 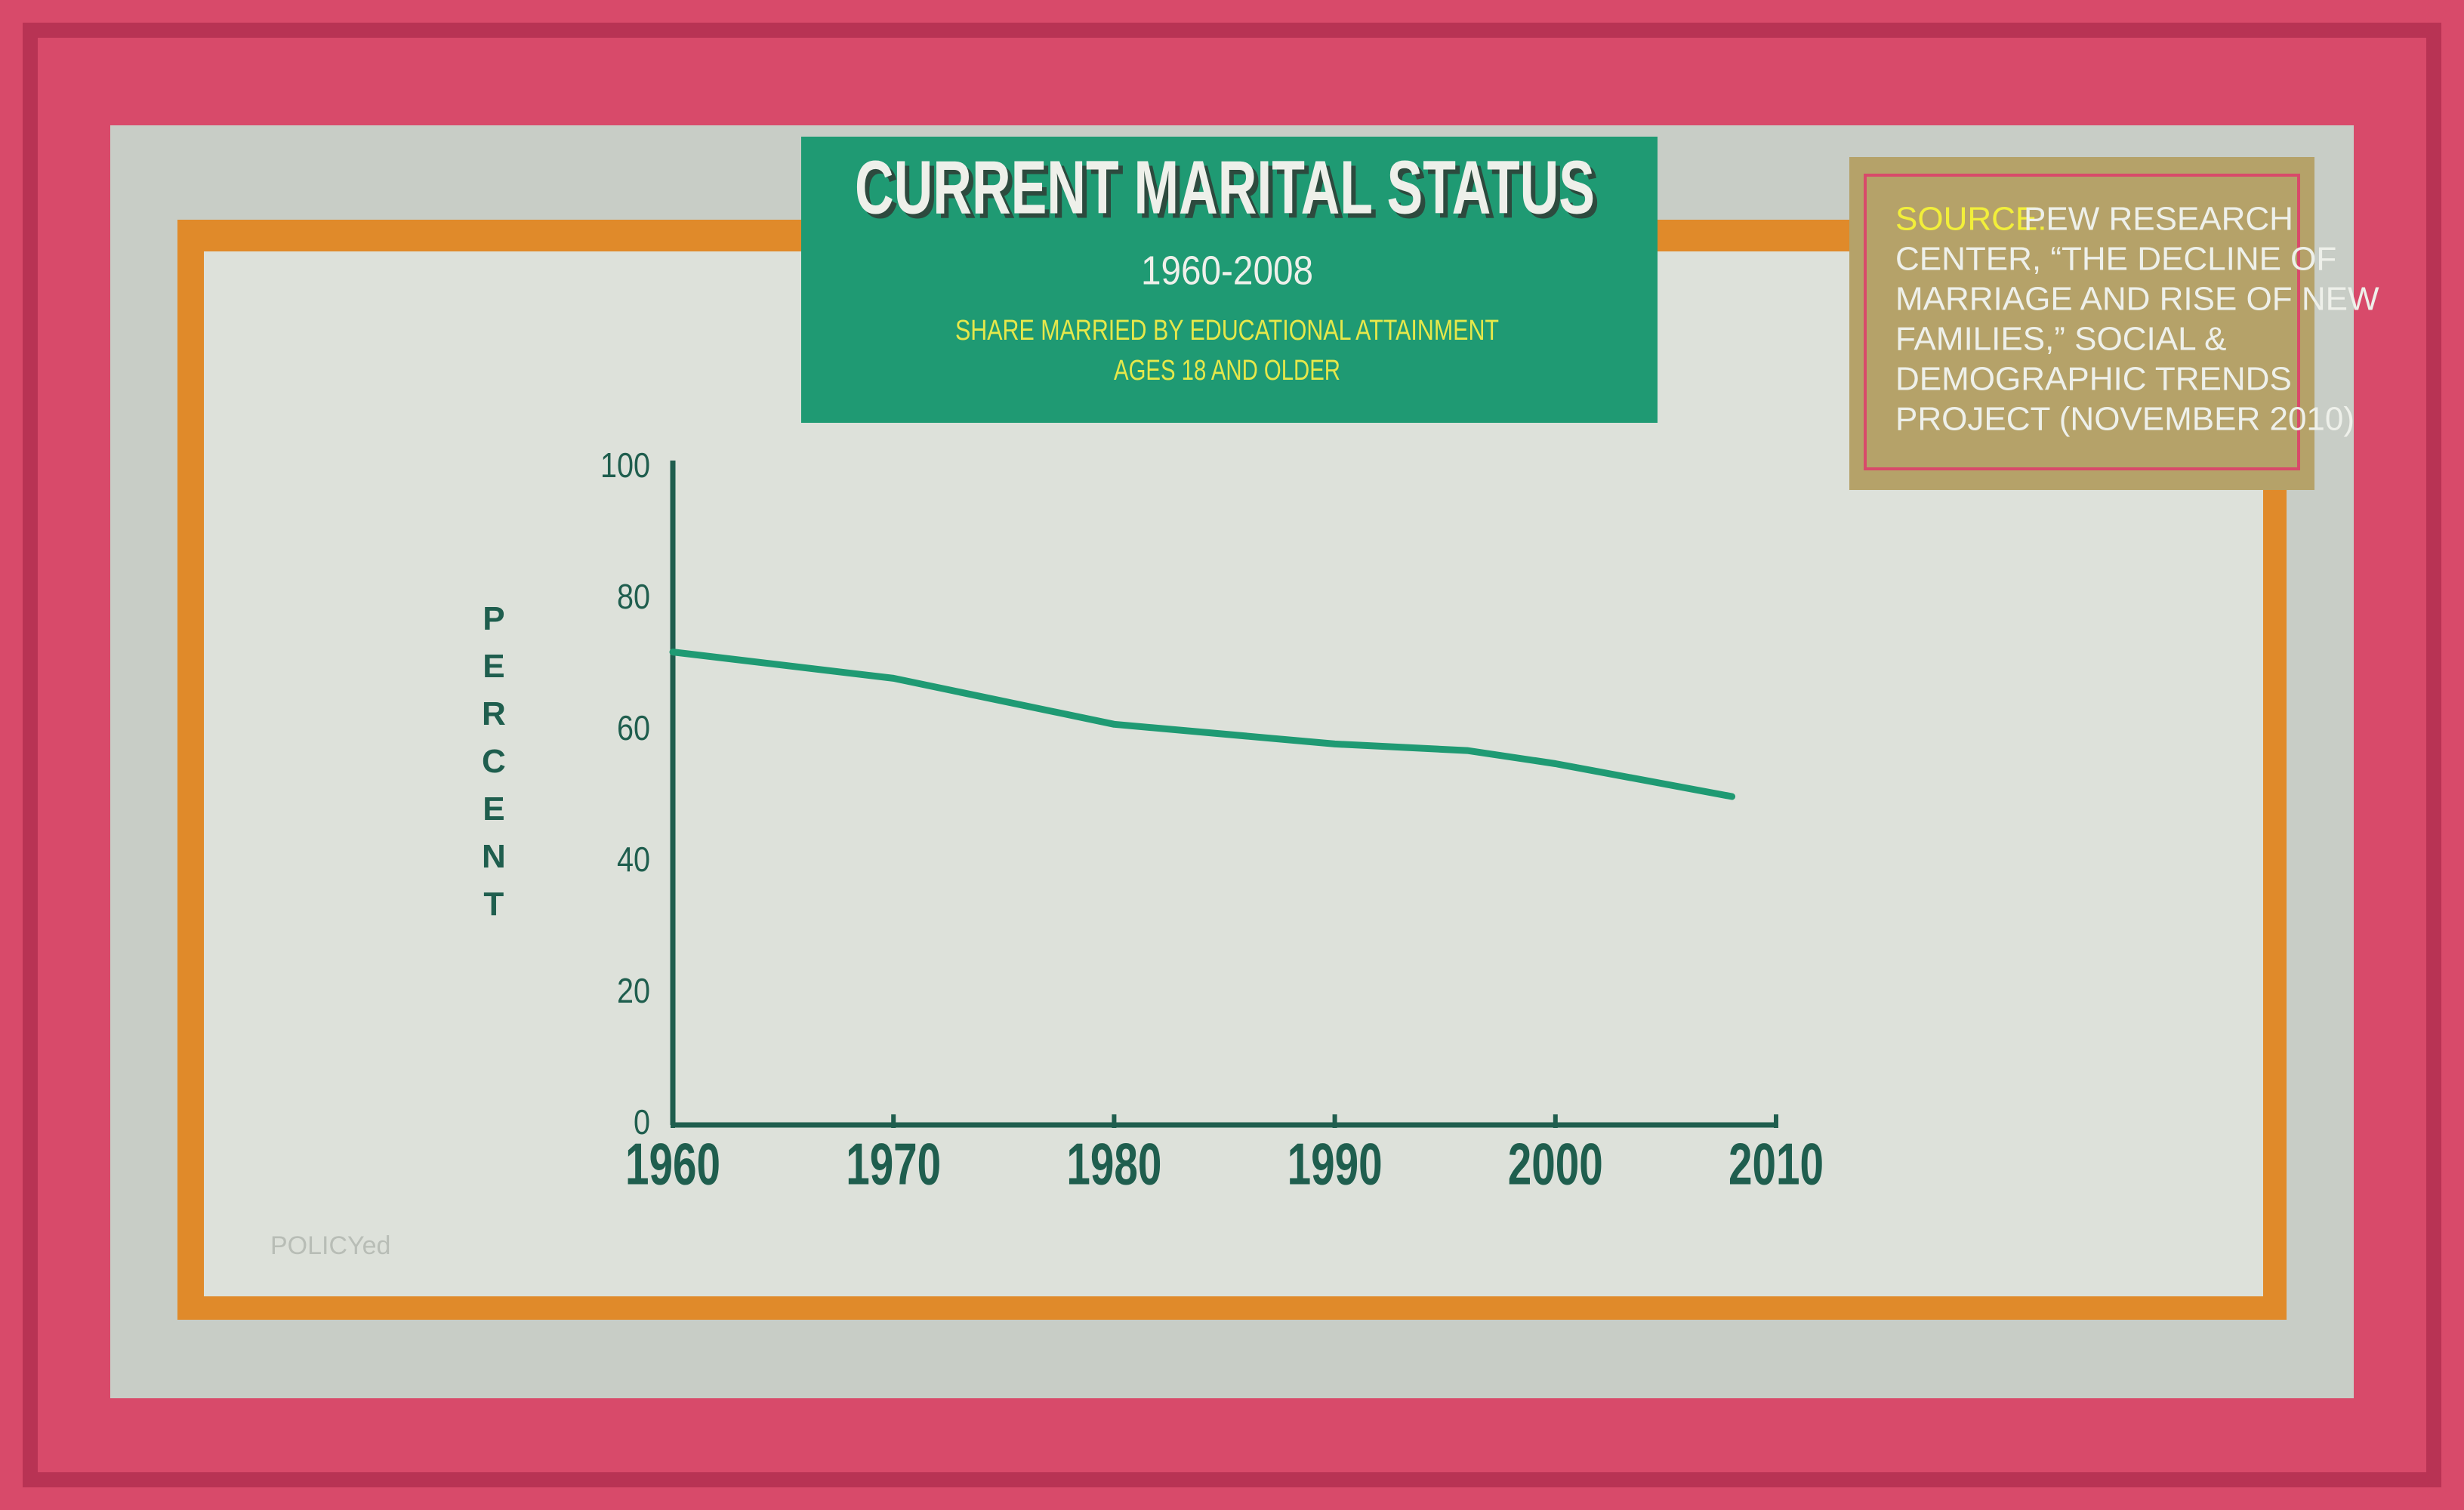 What do you see at coordinates (633, 596) in the screenshot?
I see `y-tick-label: 80` at bounding box center [633, 596].